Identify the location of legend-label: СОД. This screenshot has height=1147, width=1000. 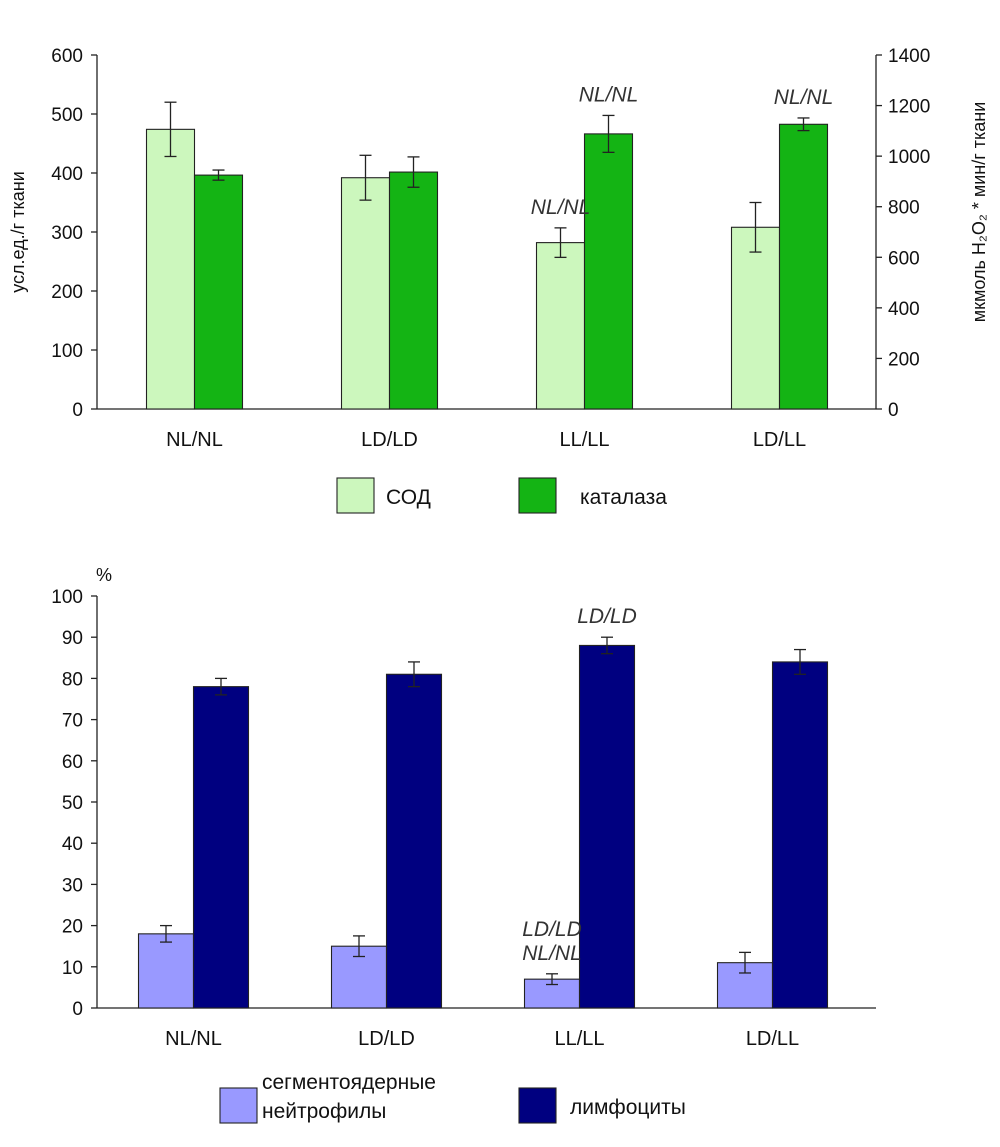
(408, 497).